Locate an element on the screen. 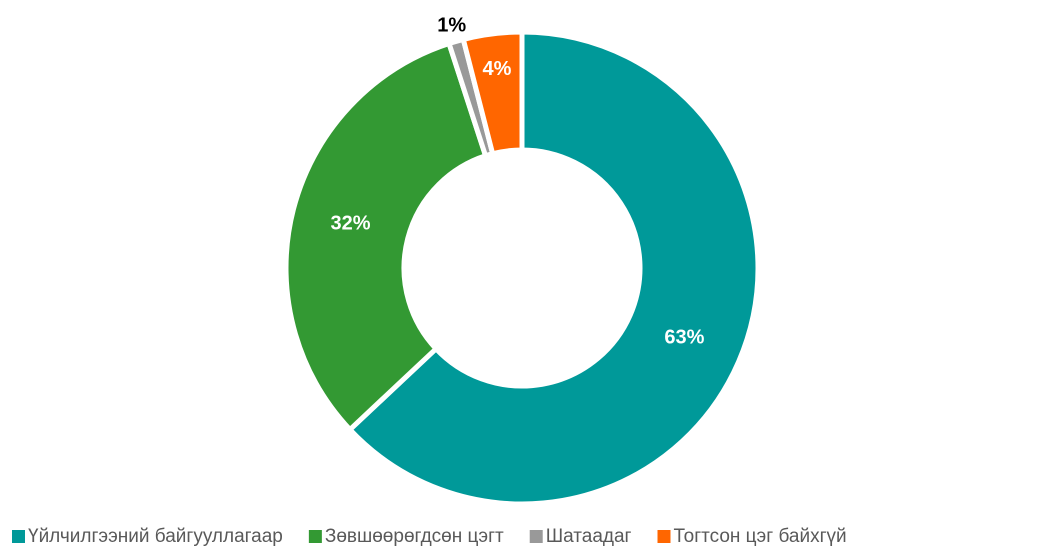 The image size is (1050, 549). legend-label: Шатаадаг is located at coordinates (589, 536).